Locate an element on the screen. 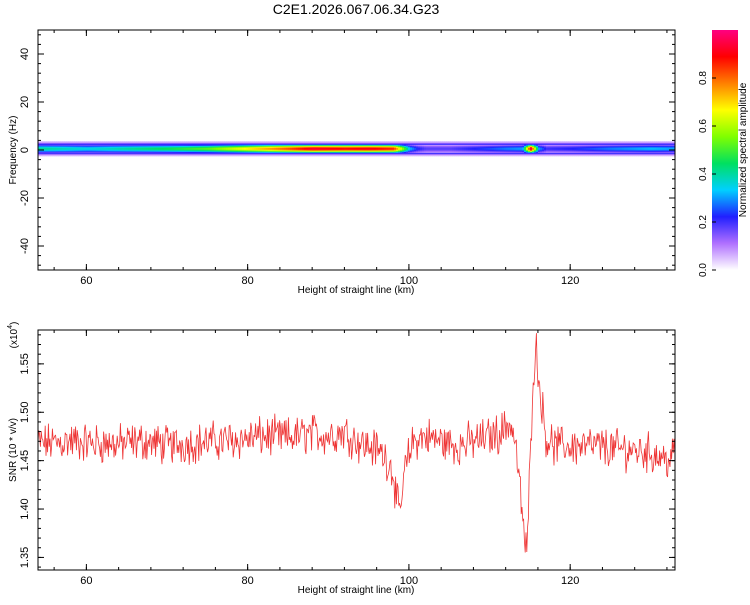 The image size is (750, 605). colorbar-tick-label: 0.0 is located at coordinates (703, 270).